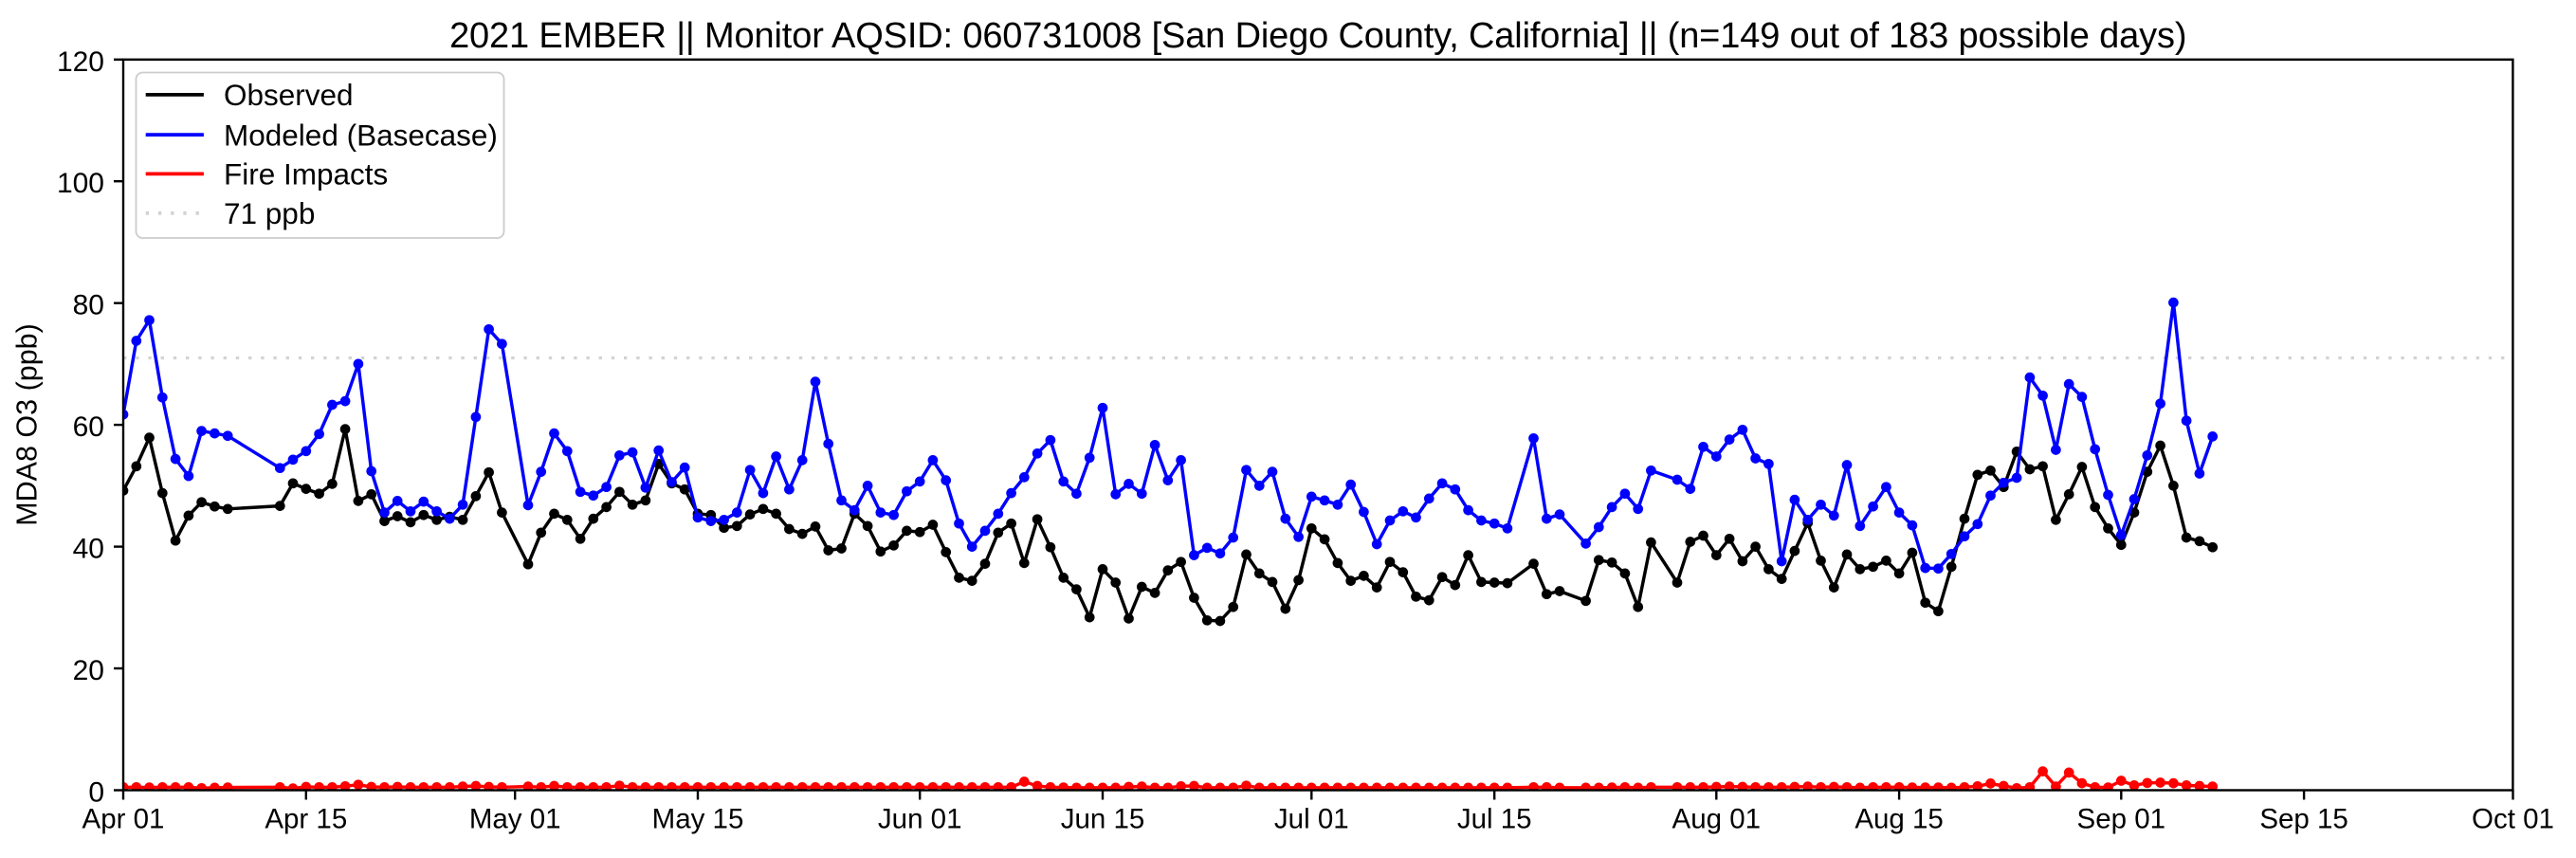 The height and width of the screenshot is (858, 2576). Describe the element at coordinates (1103, 820) in the screenshot. I see `svg-text: Jun 15` at that location.